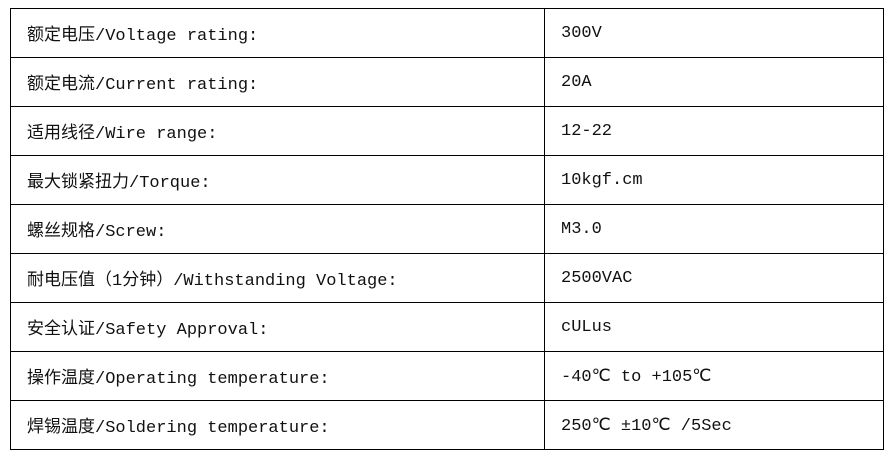 The image size is (895, 469). I want to click on table-row: 适用线径/Wire range: 12-22, so click(447, 131).